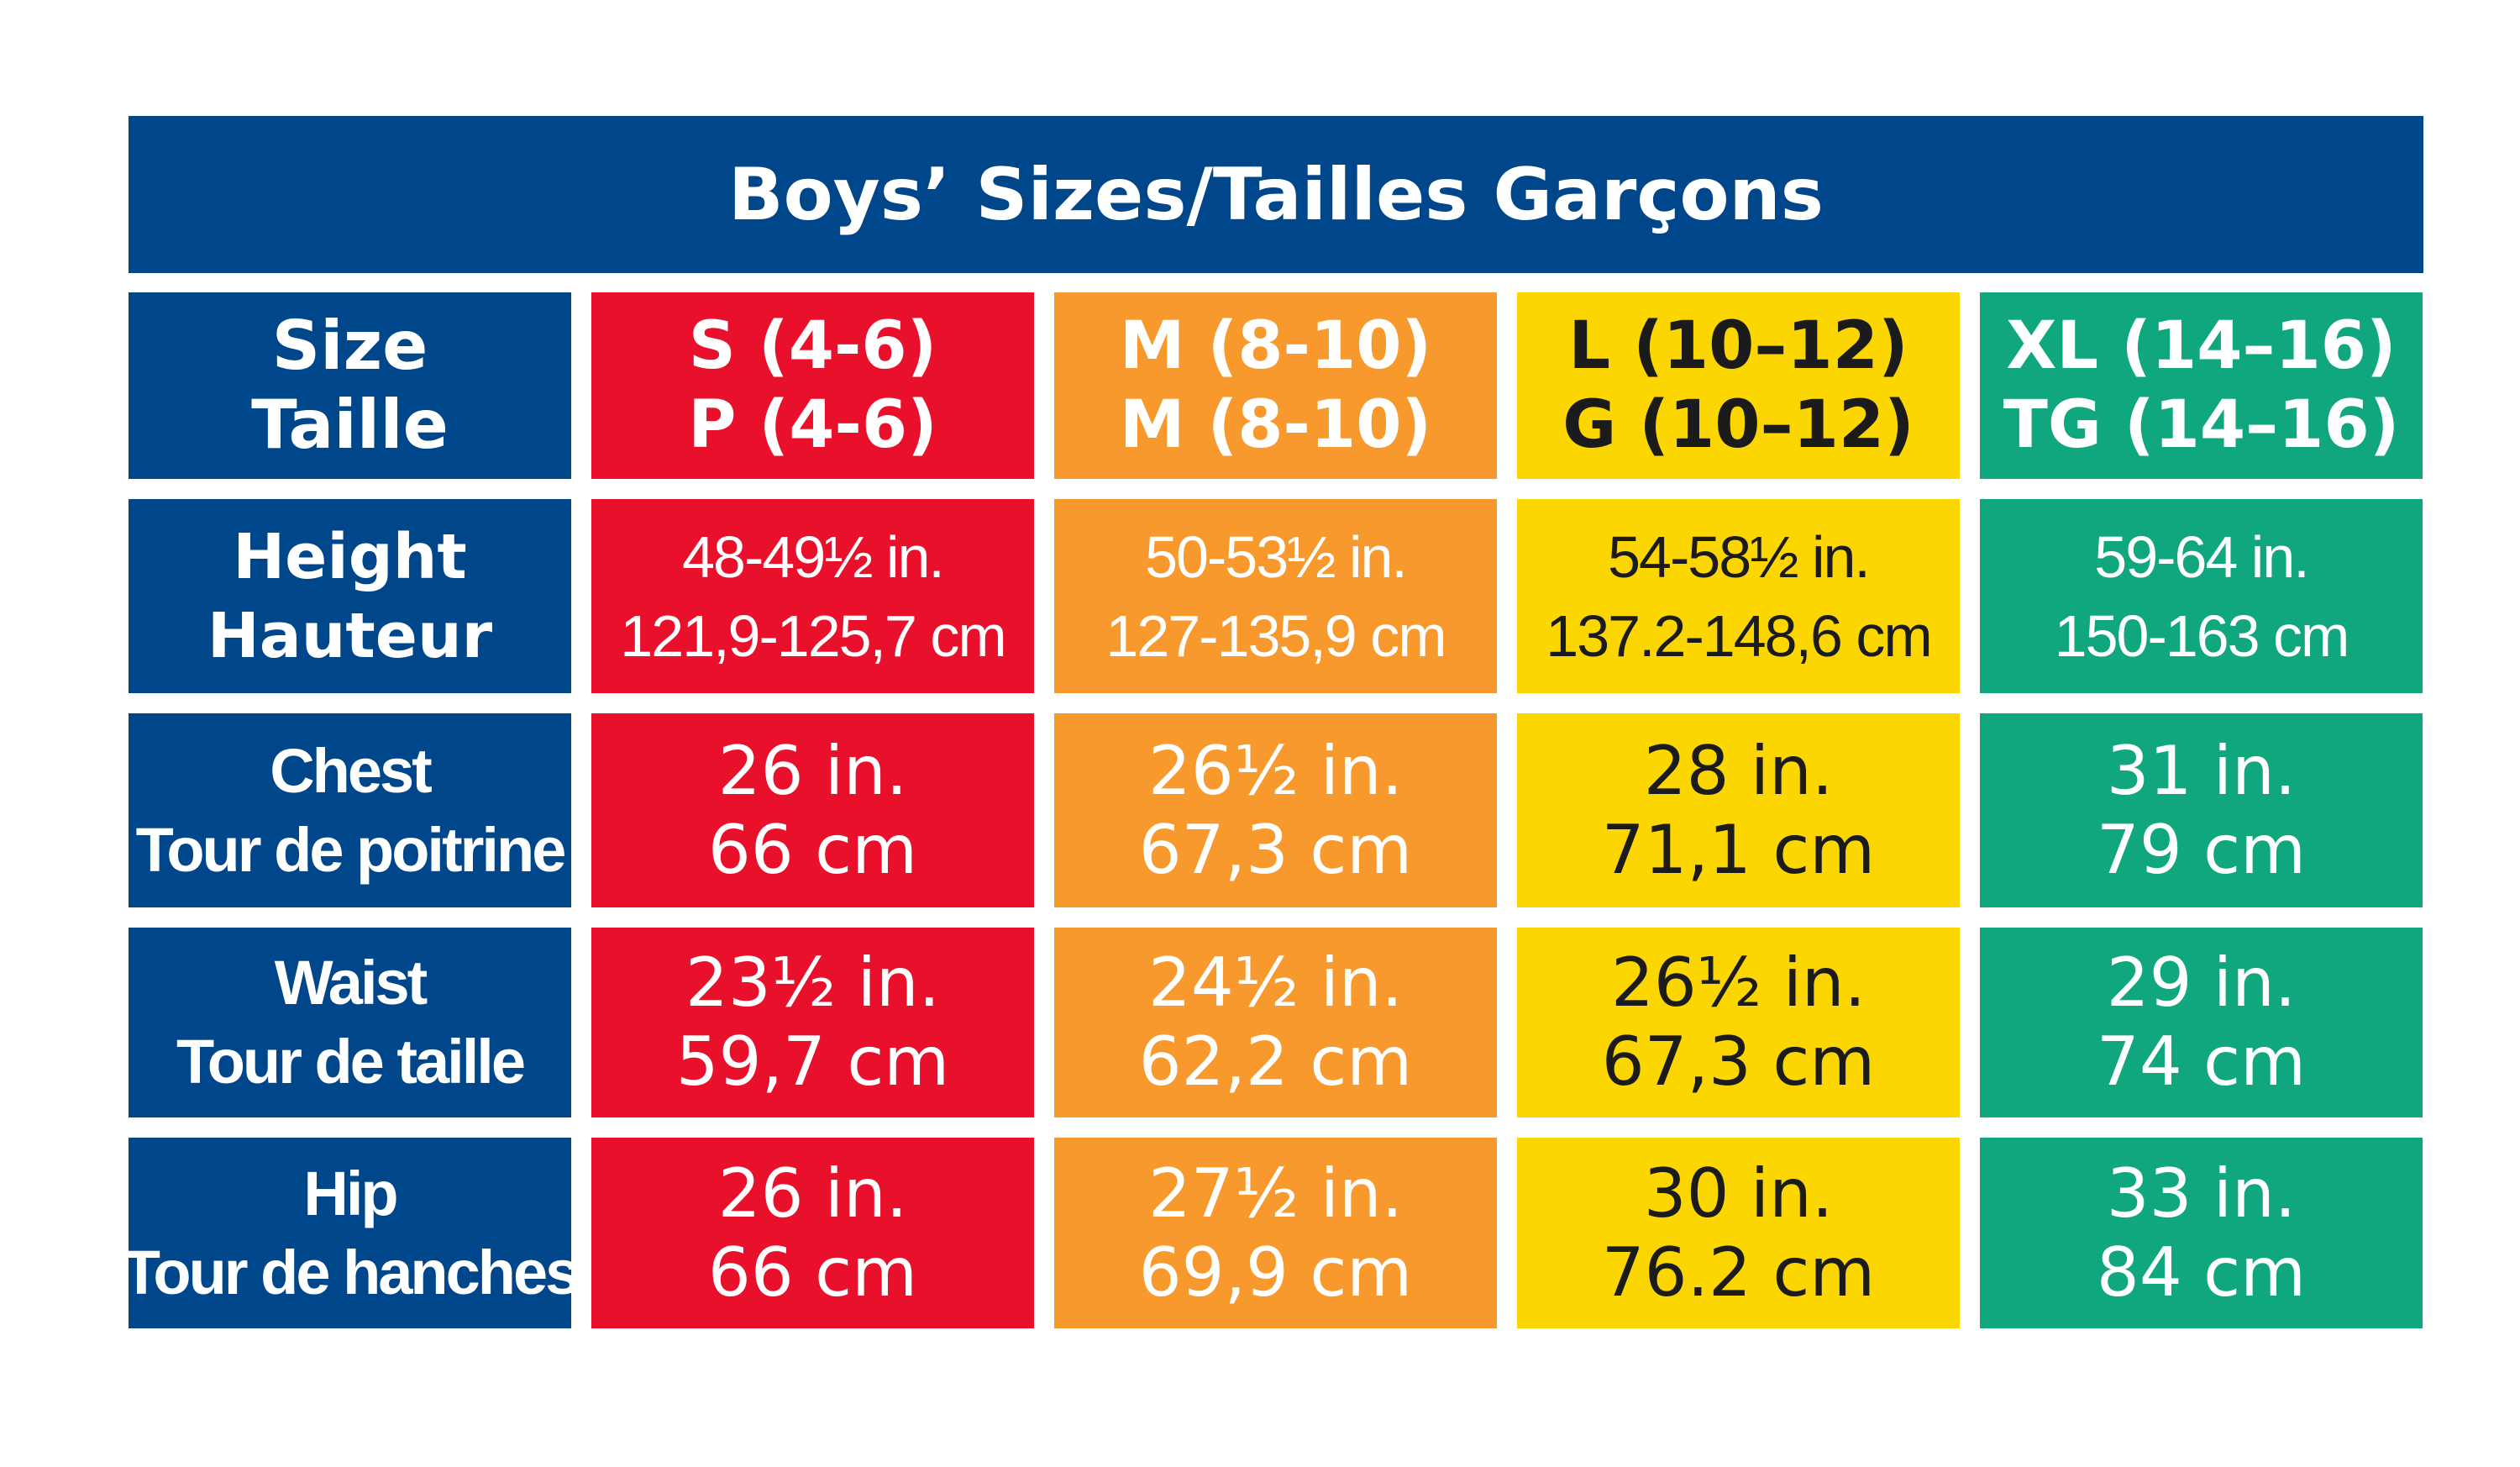  Describe the element at coordinates (1739, 556) in the screenshot. I see `value-inches: 54-58½ in.` at that location.